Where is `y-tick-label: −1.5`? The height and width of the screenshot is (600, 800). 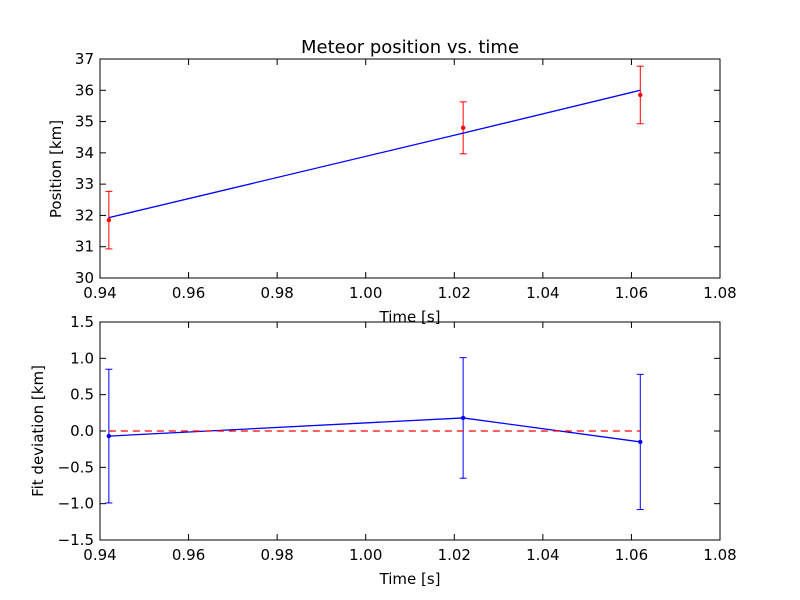 y-tick-label: −1.5 is located at coordinates (76, 540).